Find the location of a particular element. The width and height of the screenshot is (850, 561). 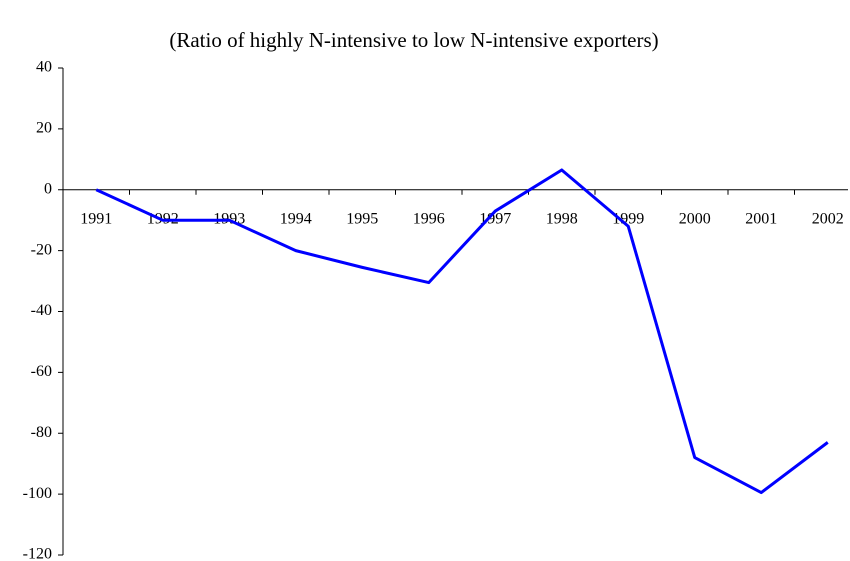

y-tick-label: -20 is located at coordinates (41, 249).